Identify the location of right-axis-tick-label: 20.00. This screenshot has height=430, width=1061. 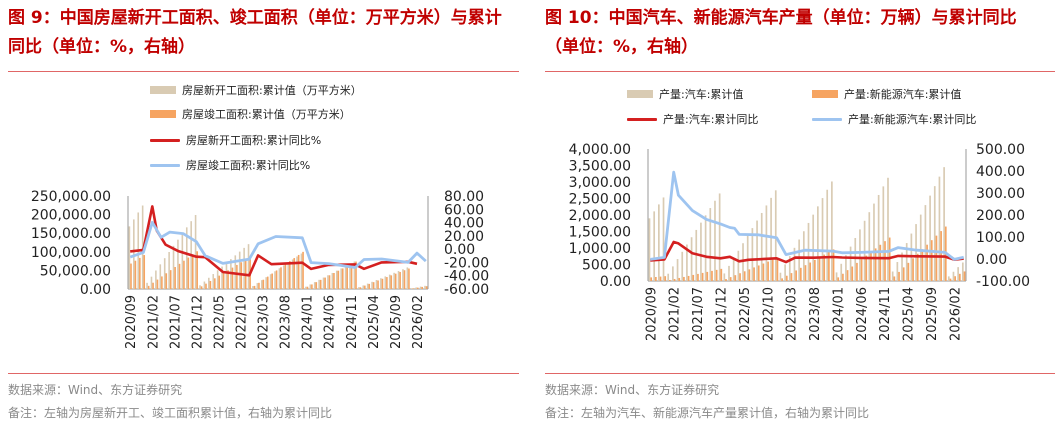
(464, 237).